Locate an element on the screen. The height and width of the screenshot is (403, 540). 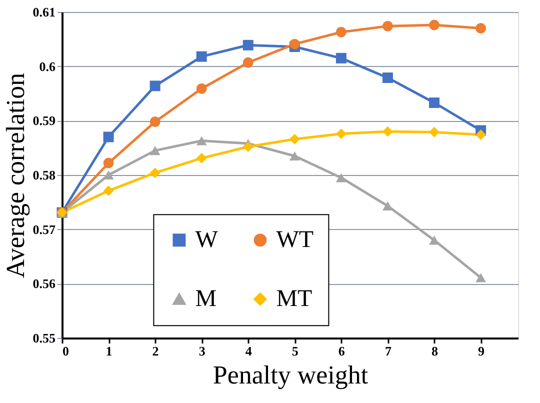
x-tick-label: 5 is located at coordinates (295, 351).